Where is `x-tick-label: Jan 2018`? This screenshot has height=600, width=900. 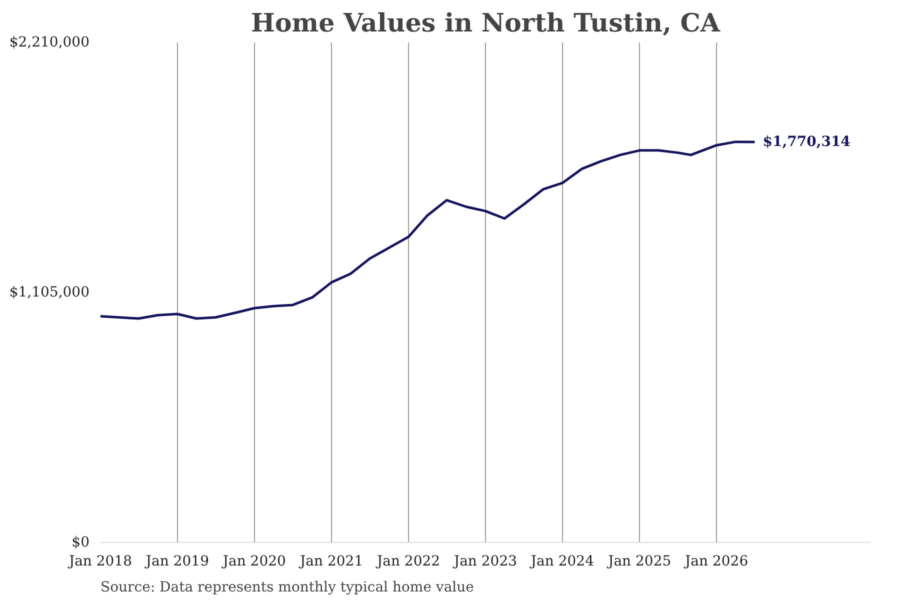 x-tick-label: Jan 2018 is located at coordinates (99, 562).